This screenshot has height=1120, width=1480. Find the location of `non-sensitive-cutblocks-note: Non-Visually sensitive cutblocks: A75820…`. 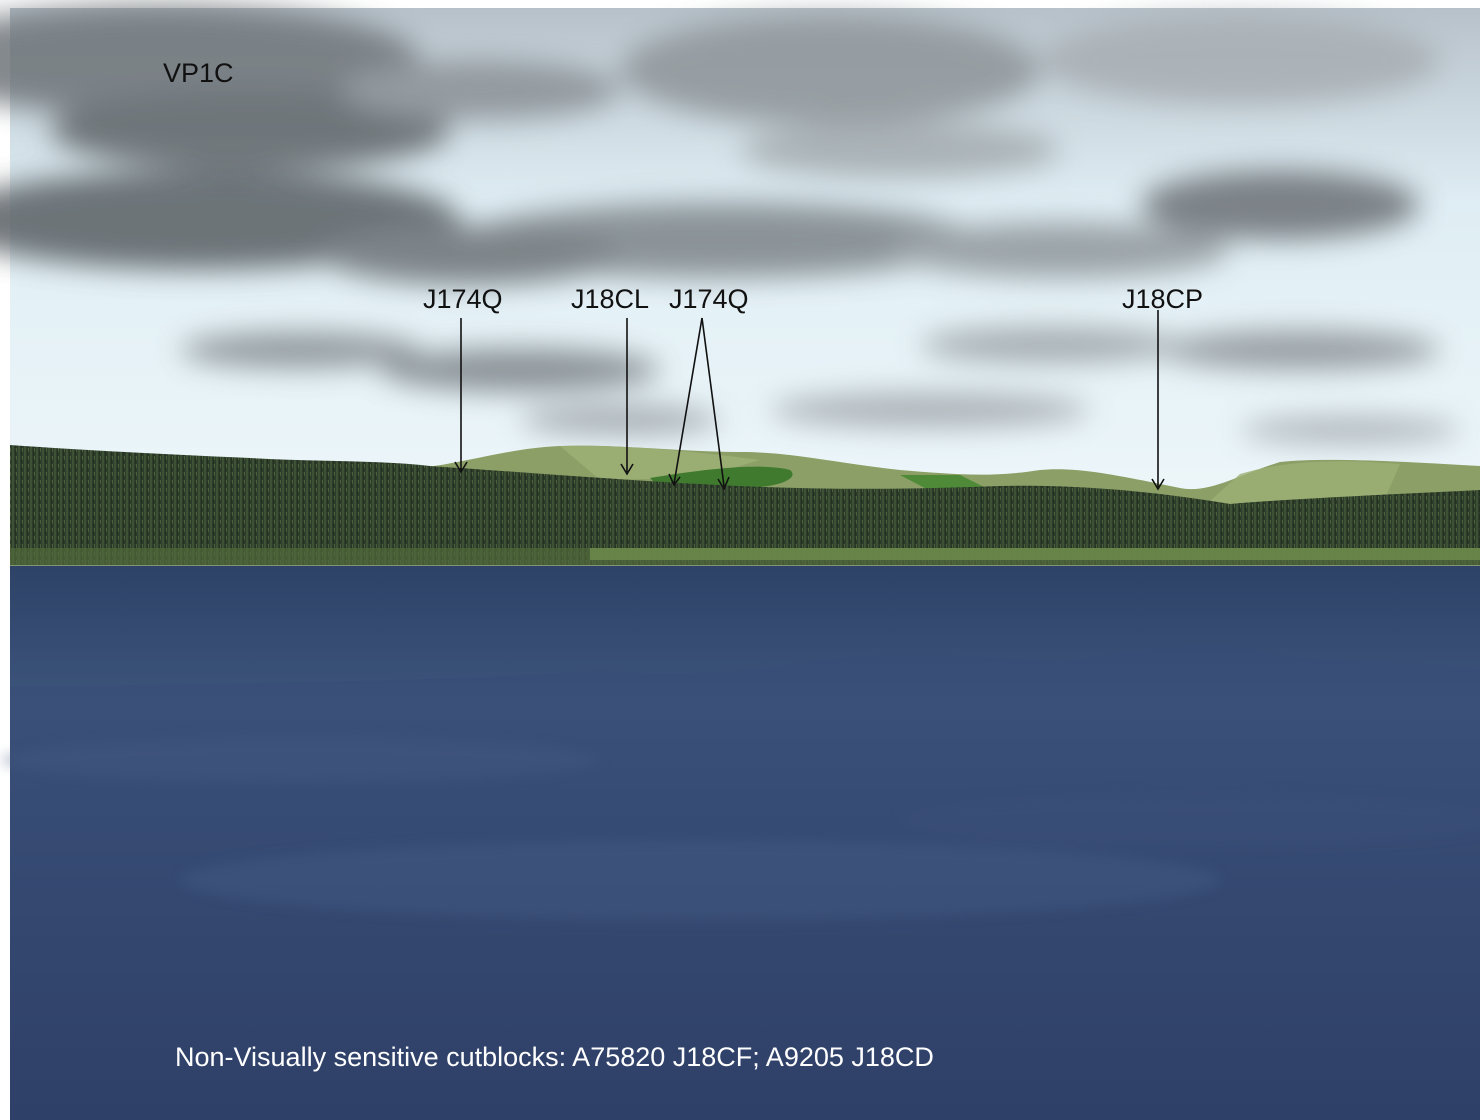

non-sensitive-cutblocks-note: Non-Visually sensitive cutblocks: A75820… is located at coordinates (554, 1057).